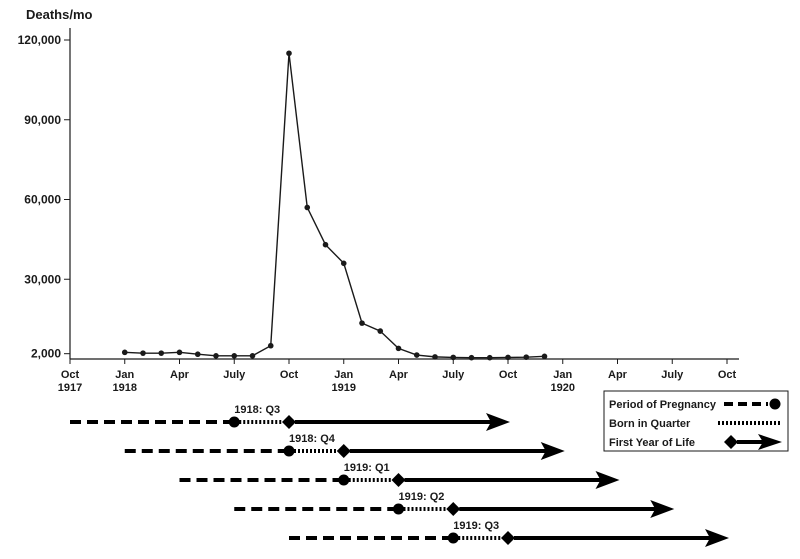 The height and width of the screenshot is (559, 800). Describe the element at coordinates (42, 200) in the screenshot. I see `y-tick-label: 60,000` at that location.